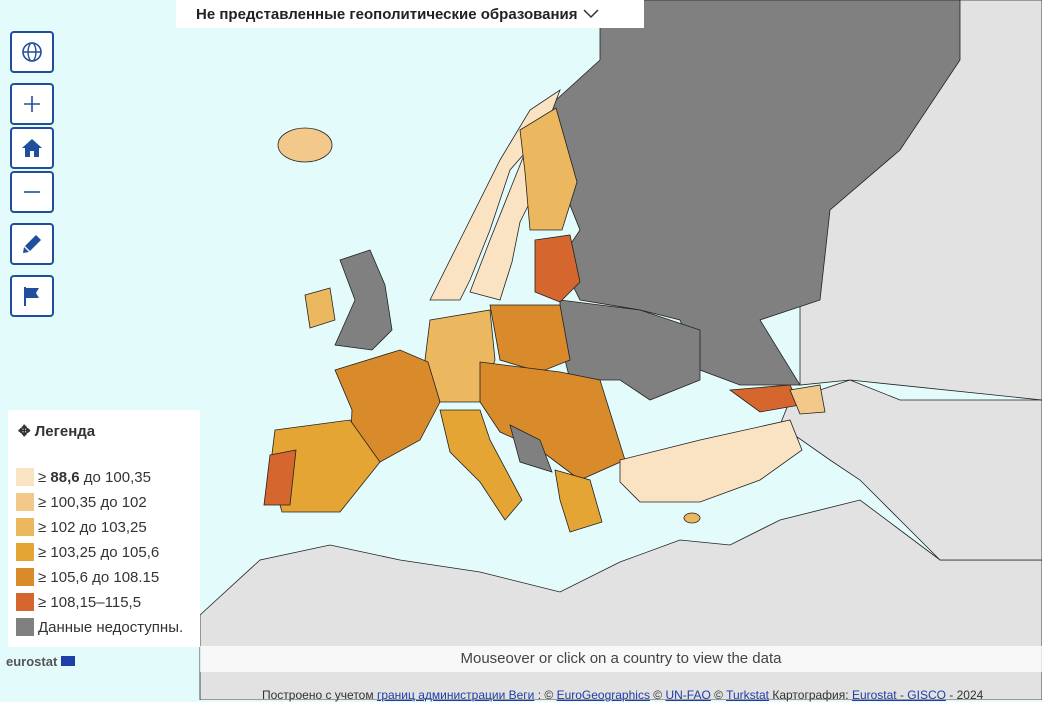  I want to click on legend-item: Данные недоступны., so click(99, 627).